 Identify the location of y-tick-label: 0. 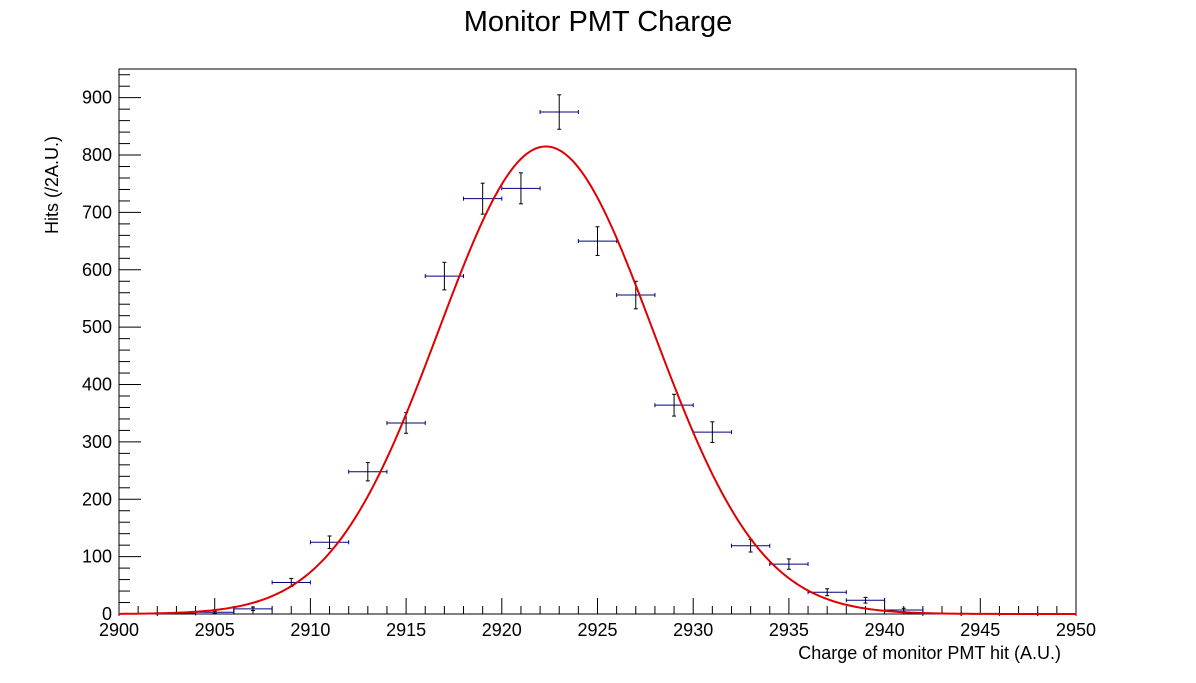
(107, 614).